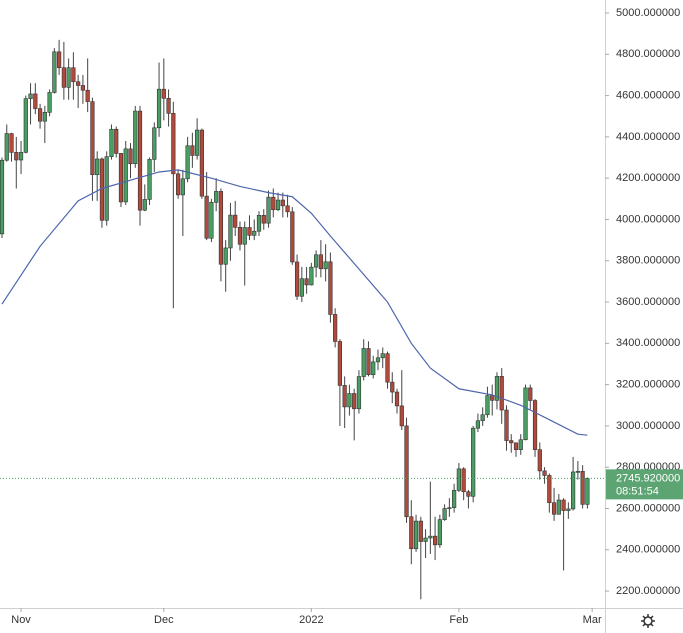 This screenshot has width=683, height=633. Describe the element at coordinates (648, 95) in the screenshot. I see `y-tick-label: 4600.000000` at that location.